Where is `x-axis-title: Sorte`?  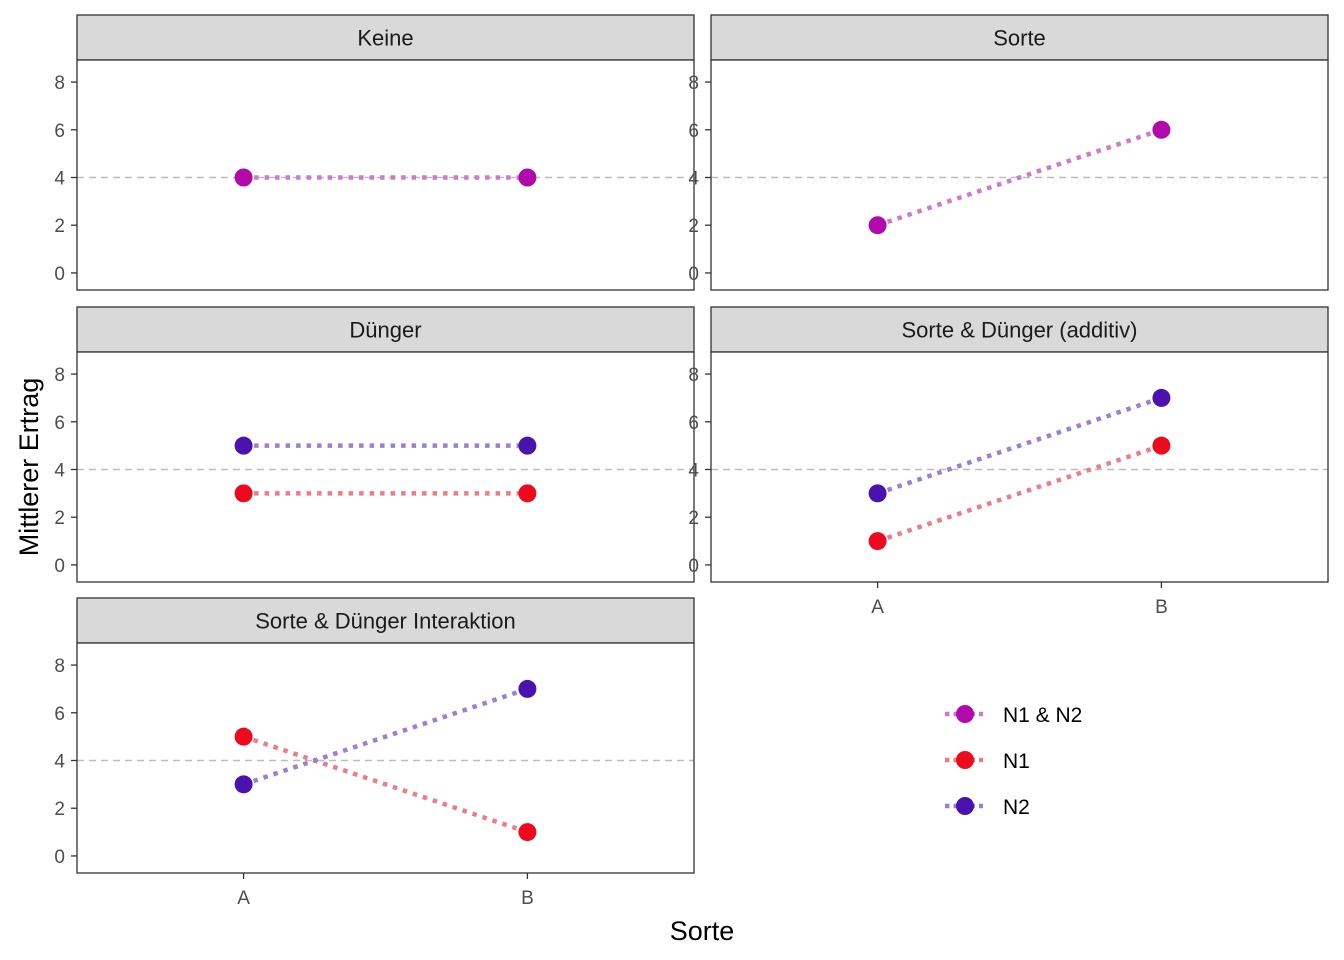
x-axis-title: Sorte is located at coordinates (702, 931).